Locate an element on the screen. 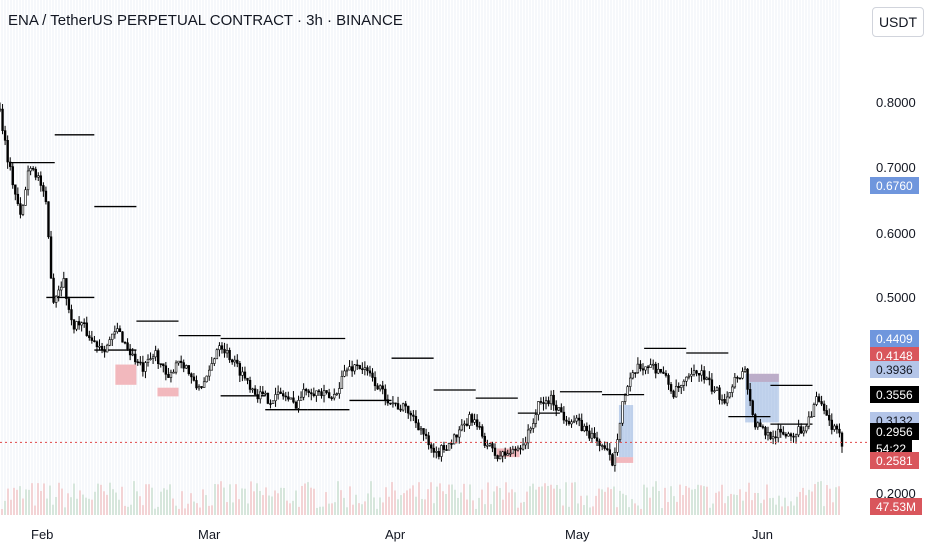 Image resolution: width=932 pixels, height=550 pixels. price-tag-light: 0.3936 is located at coordinates (894, 369).